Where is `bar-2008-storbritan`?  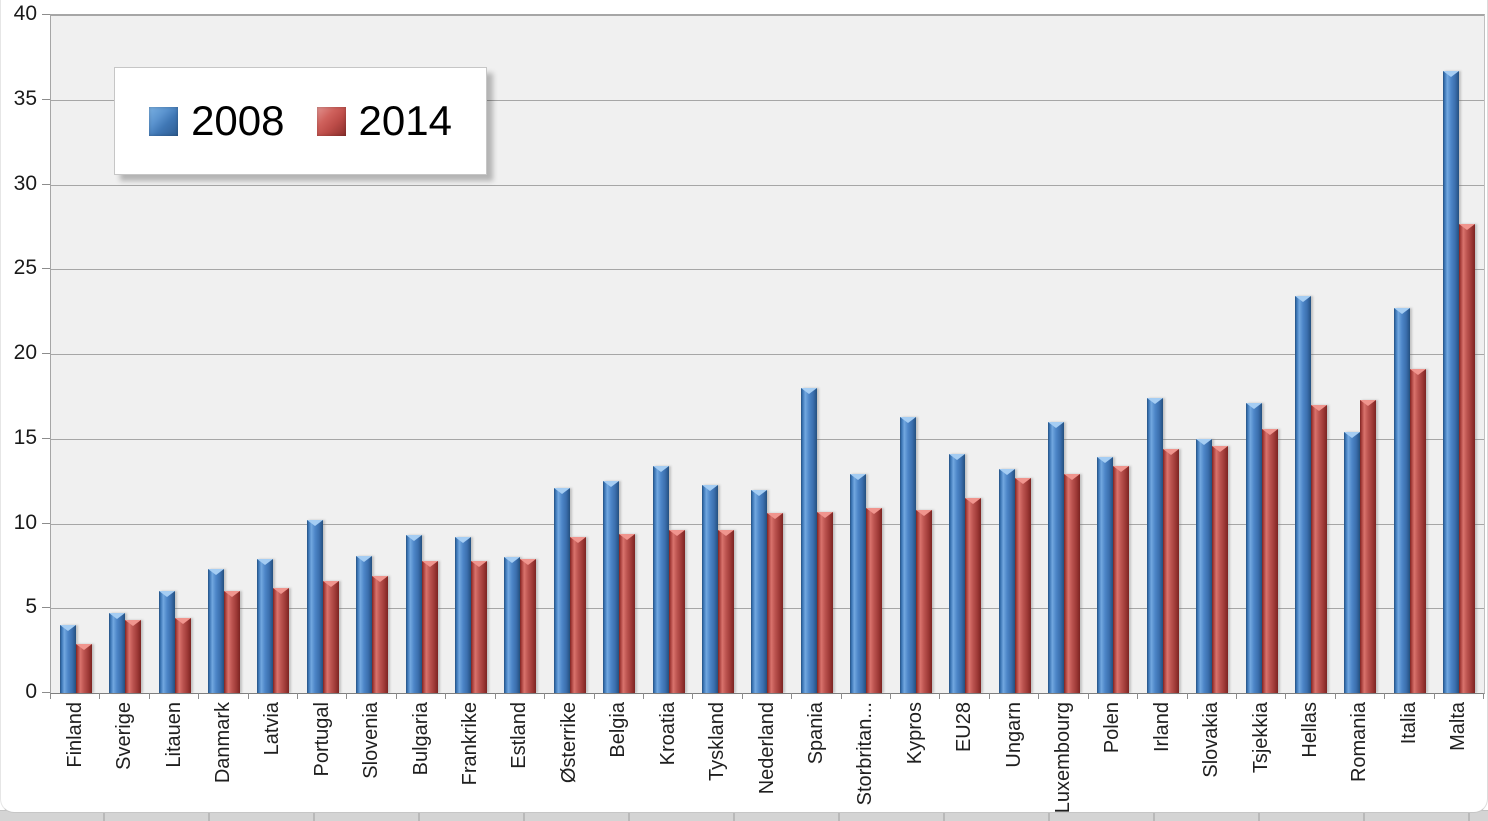
bar-2008-storbritan is located at coordinates (858, 583).